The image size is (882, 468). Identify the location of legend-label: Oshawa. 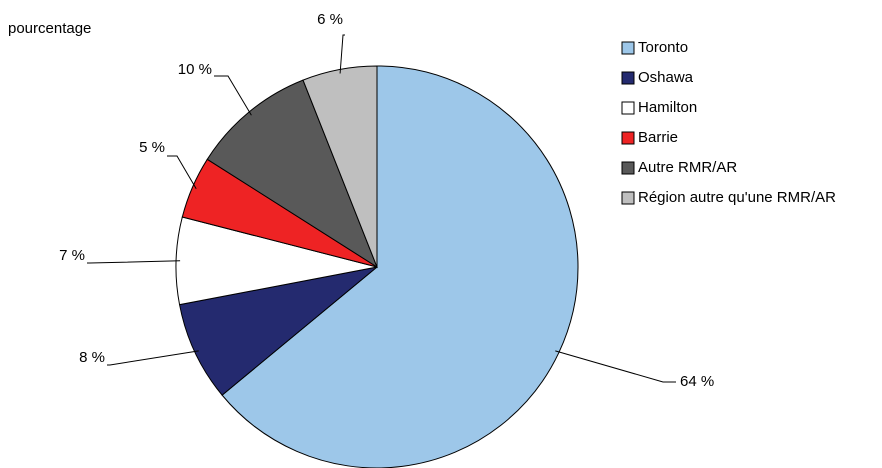
(666, 77).